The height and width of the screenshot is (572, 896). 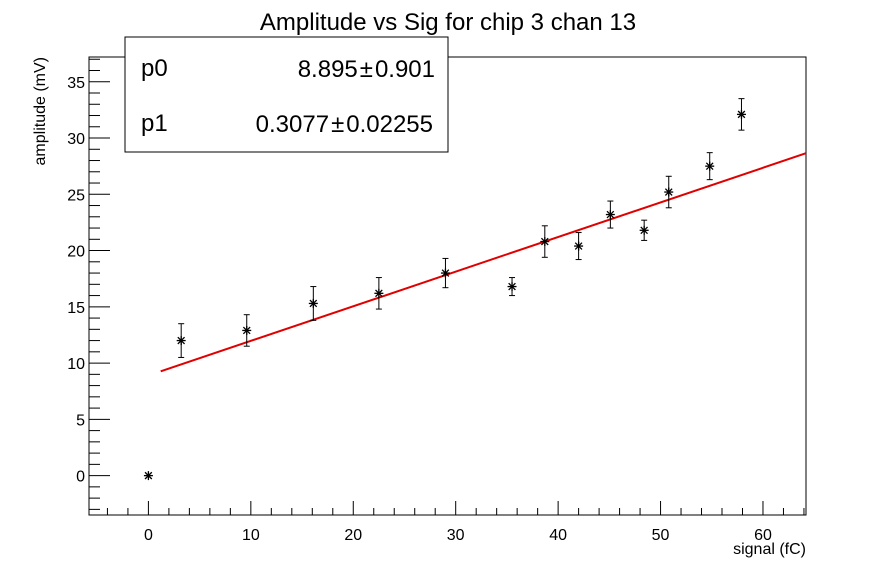 I want to click on y-tick-label: 35, so click(x=76, y=83).